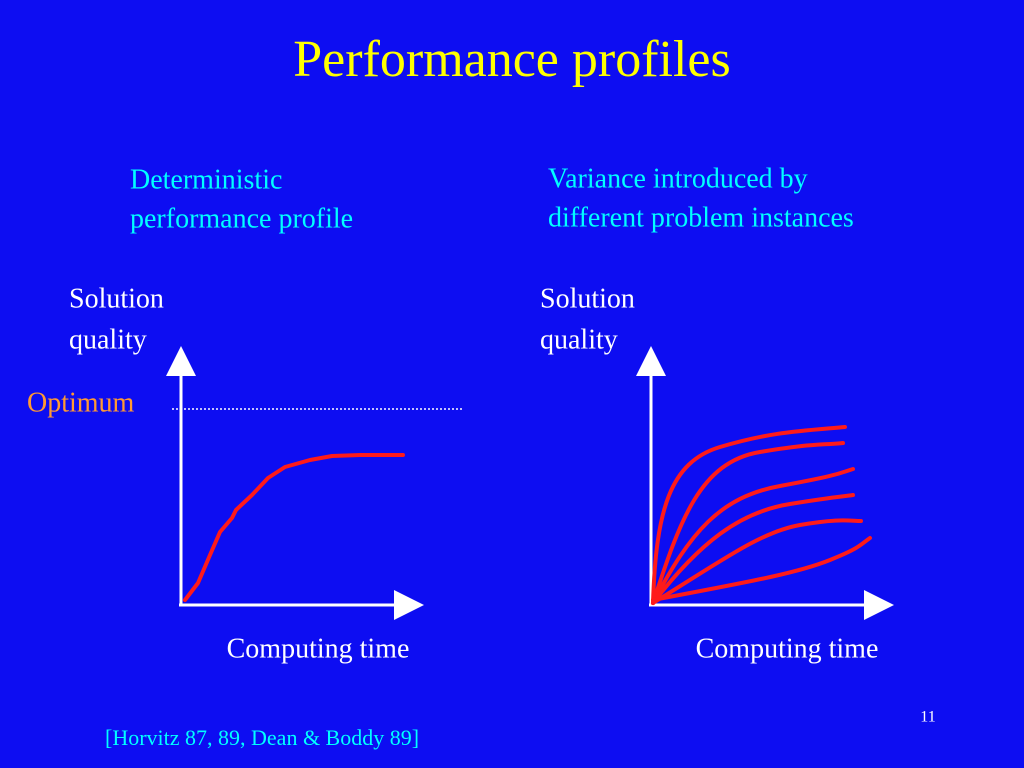 Image resolution: width=1024 pixels, height=768 pixels. I want to click on caption-line: different problem instances, so click(701, 217).